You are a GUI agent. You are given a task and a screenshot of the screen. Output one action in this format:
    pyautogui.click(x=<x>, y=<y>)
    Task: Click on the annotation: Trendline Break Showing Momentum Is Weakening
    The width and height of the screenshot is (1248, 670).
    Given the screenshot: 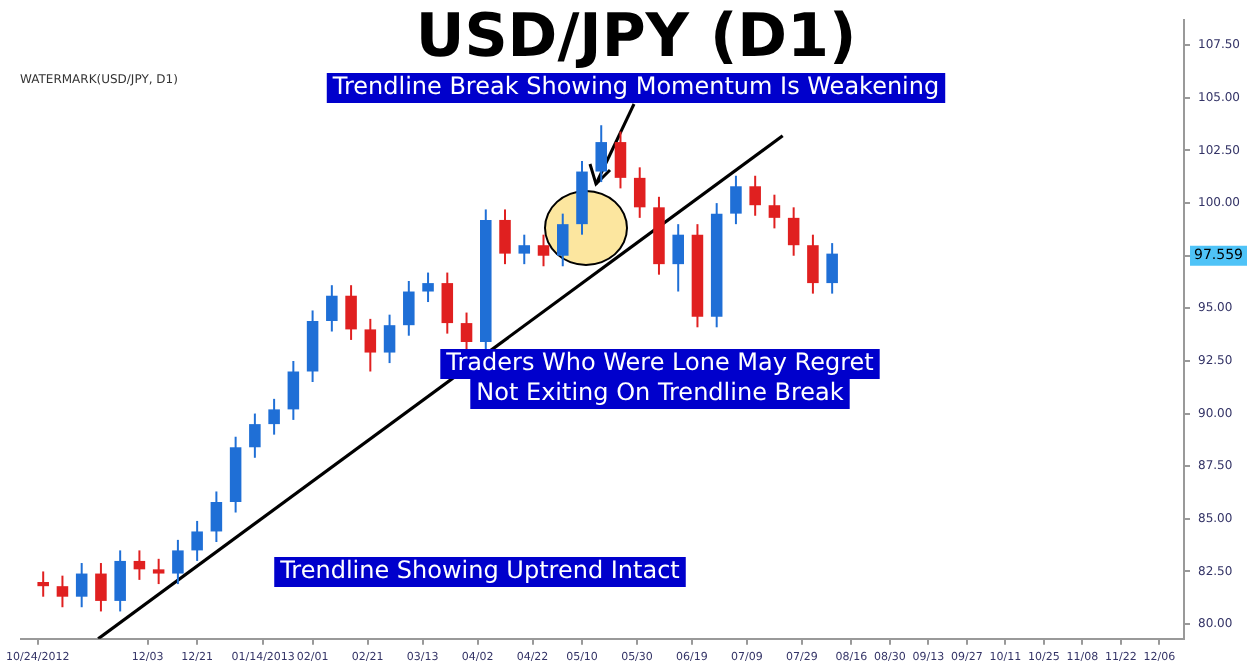 What is the action you would take?
    pyautogui.click(x=635, y=86)
    